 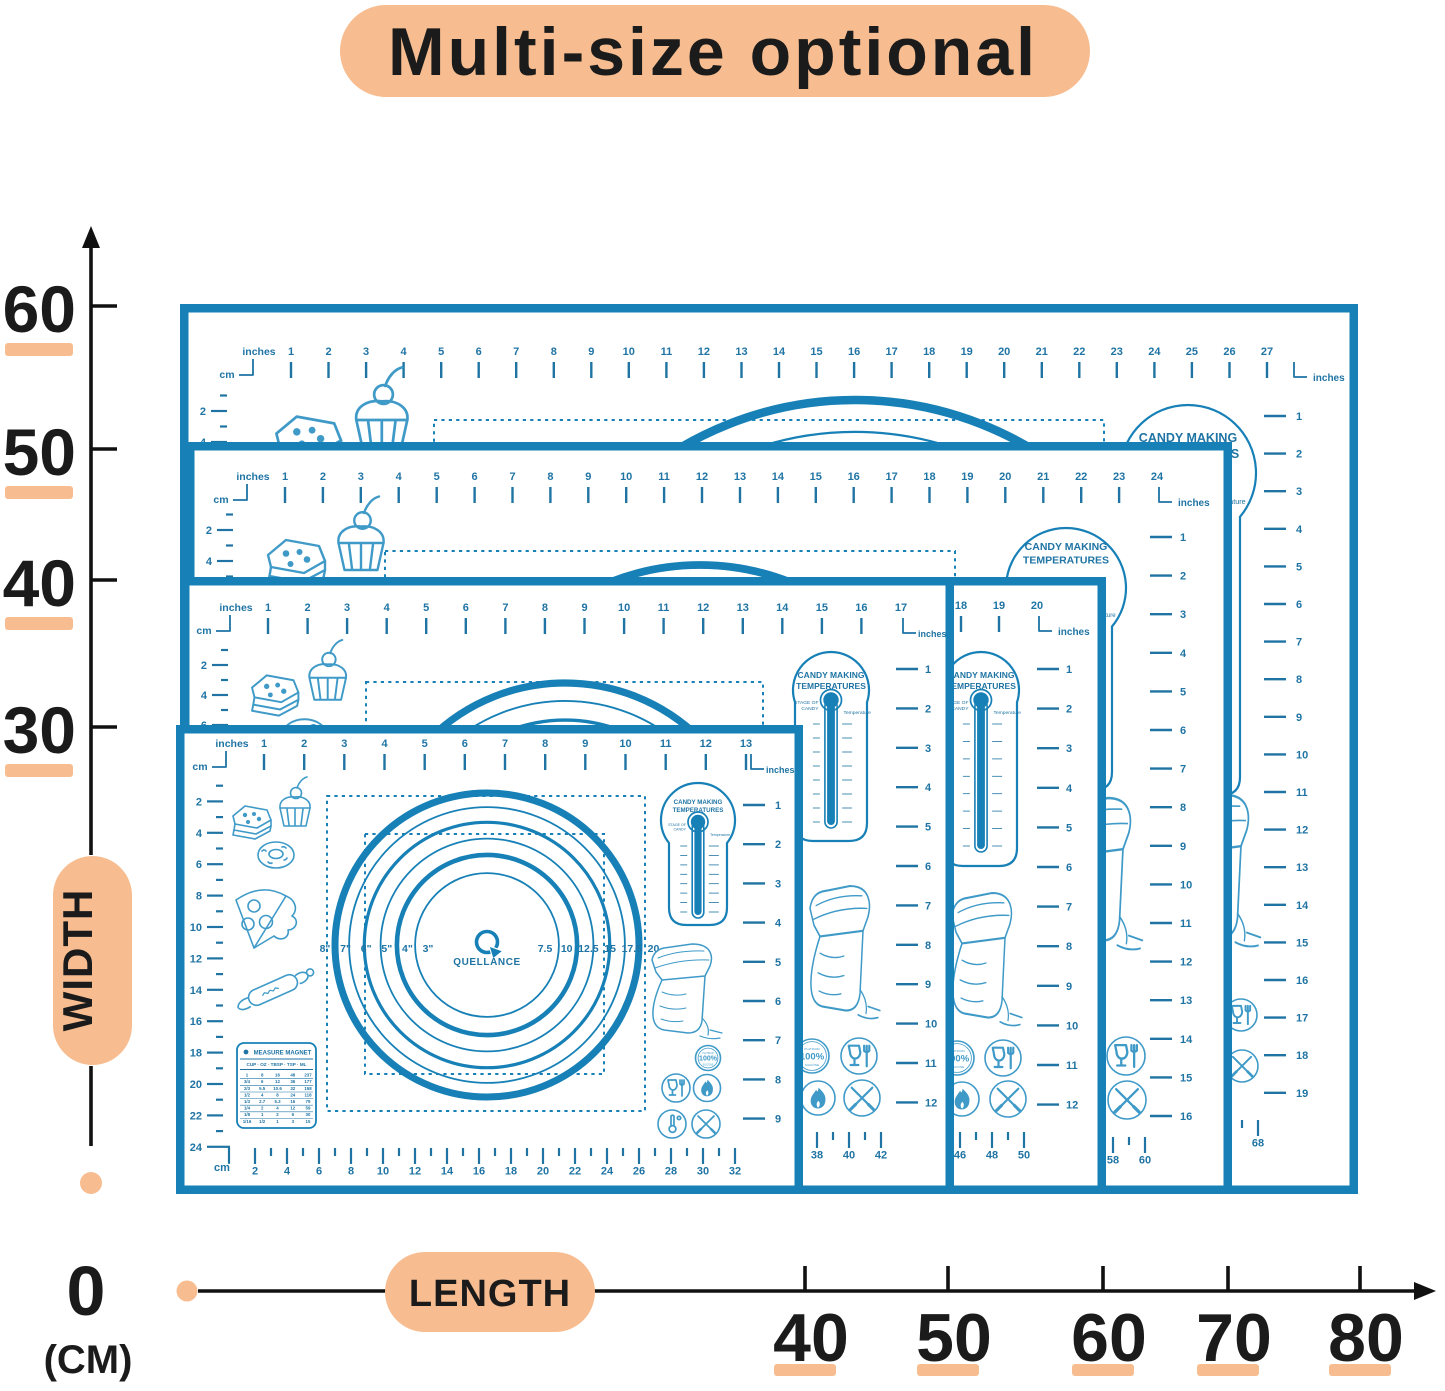 I want to click on svg-text: 3", so click(x=428, y=949).